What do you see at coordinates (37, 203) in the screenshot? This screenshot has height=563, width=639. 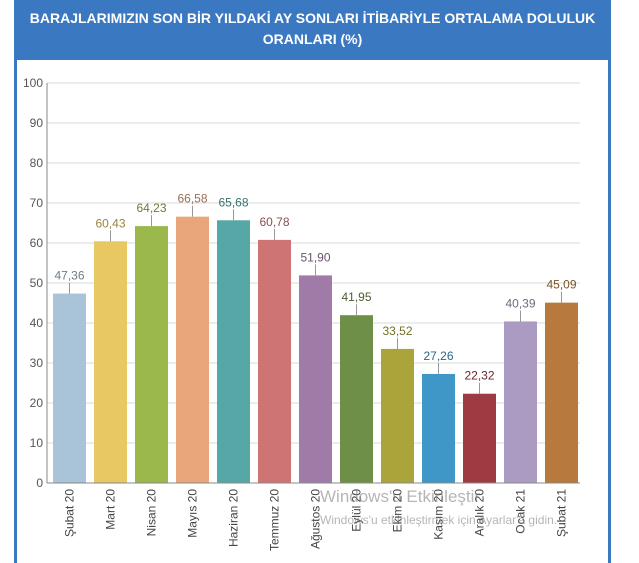 I see `y-tick-label: 70` at bounding box center [37, 203].